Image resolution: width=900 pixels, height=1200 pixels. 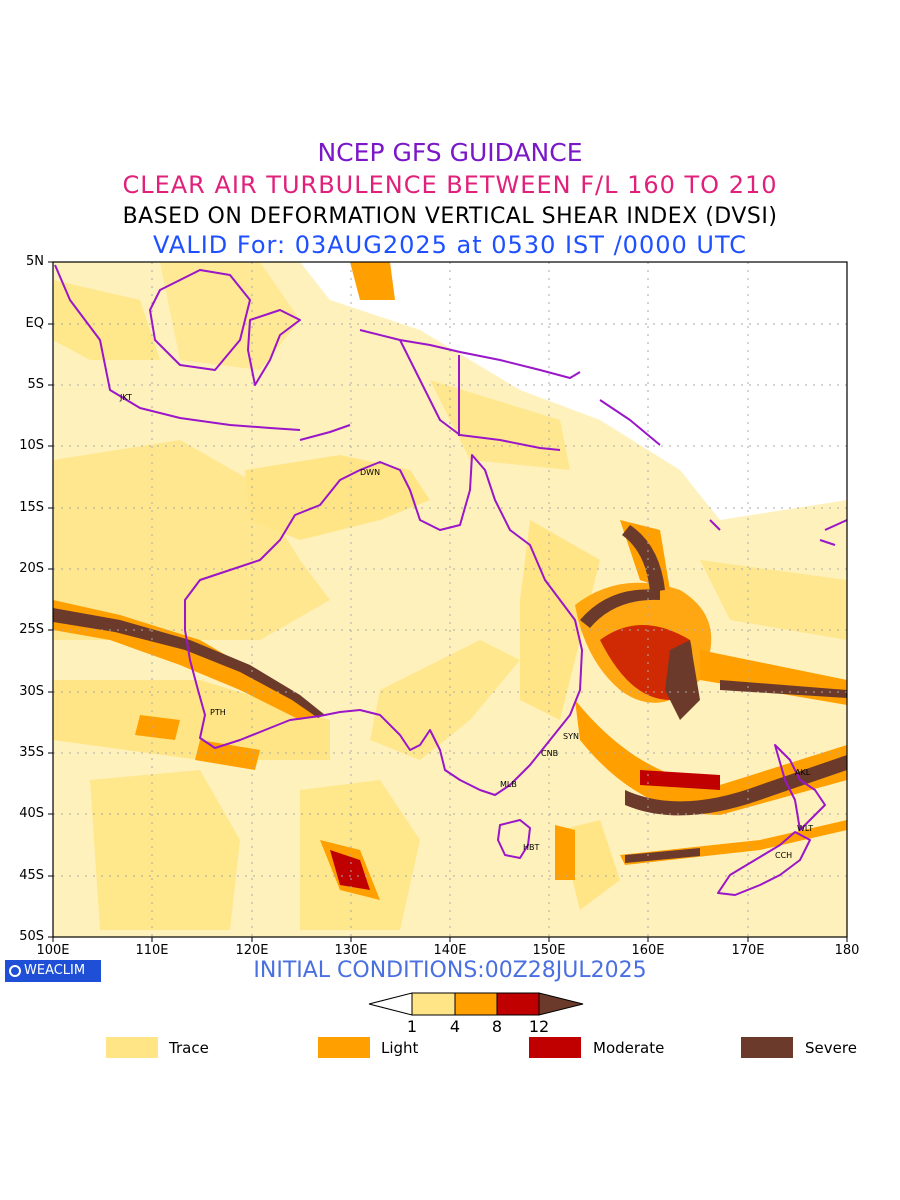 What do you see at coordinates (152, 950) in the screenshot?
I see `lon-label-110e: 110E` at bounding box center [152, 950].